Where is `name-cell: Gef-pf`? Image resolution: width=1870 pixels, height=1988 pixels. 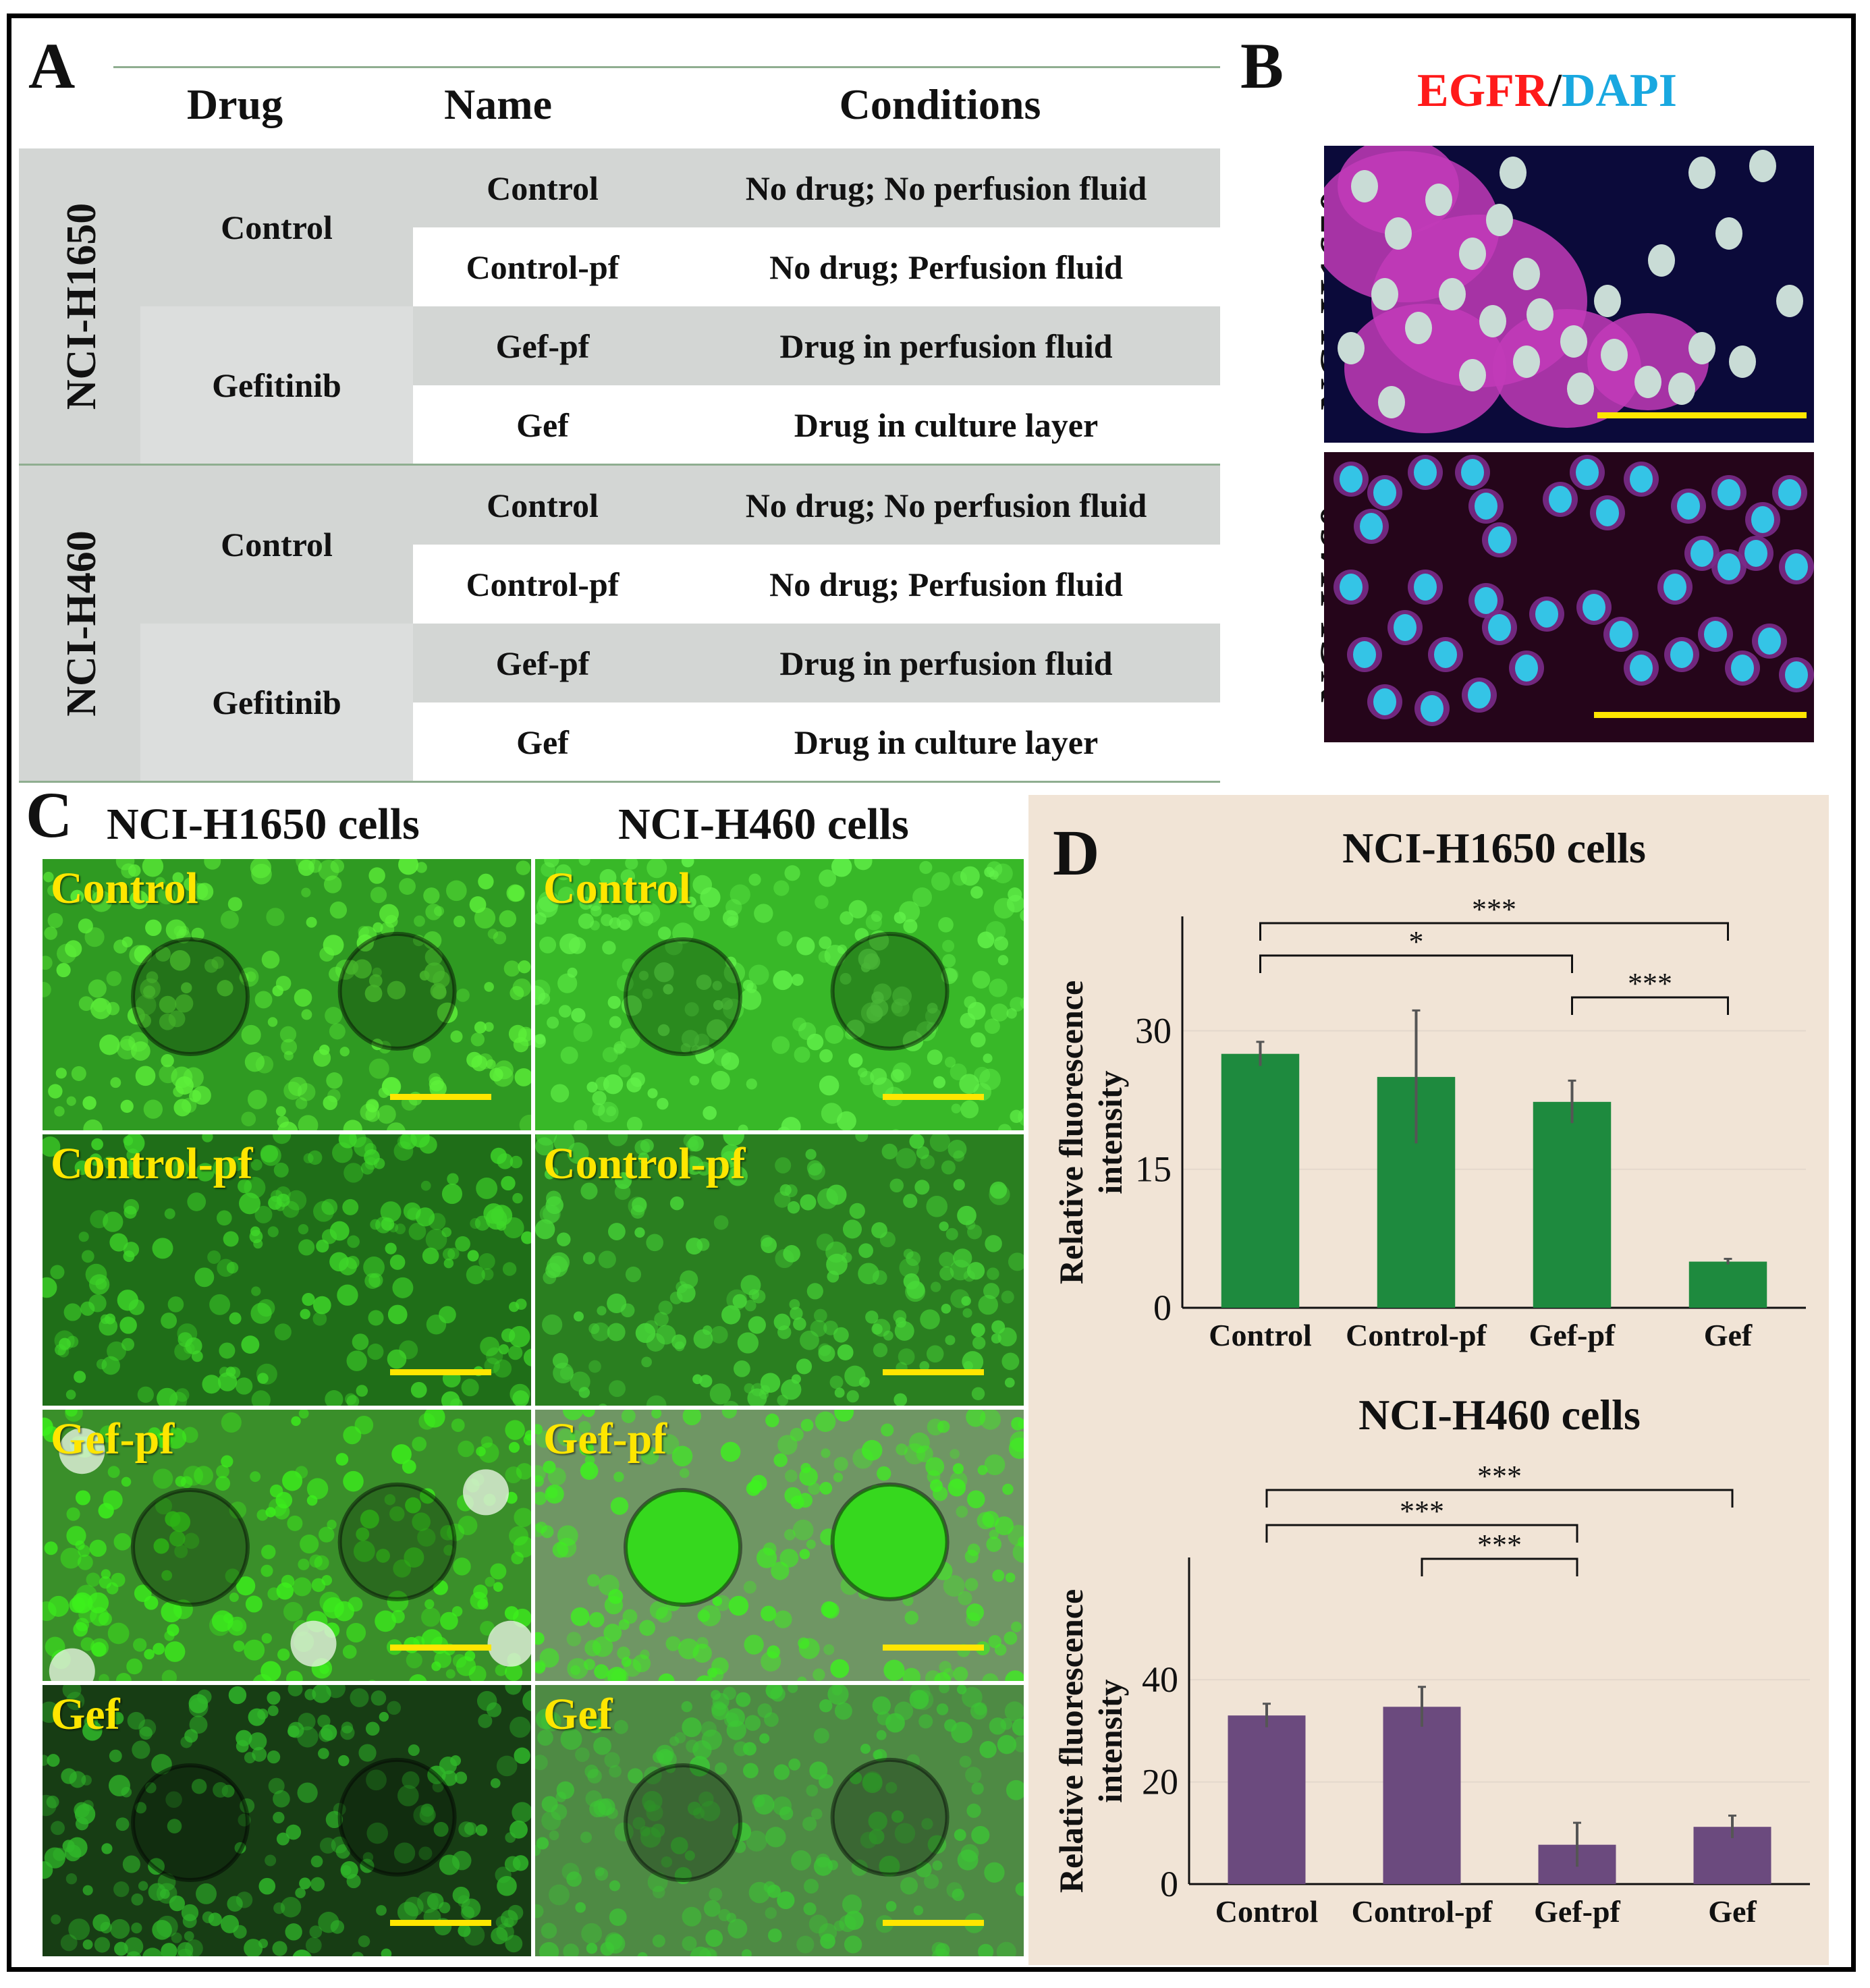 name-cell: Gef-pf is located at coordinates (543, 345).